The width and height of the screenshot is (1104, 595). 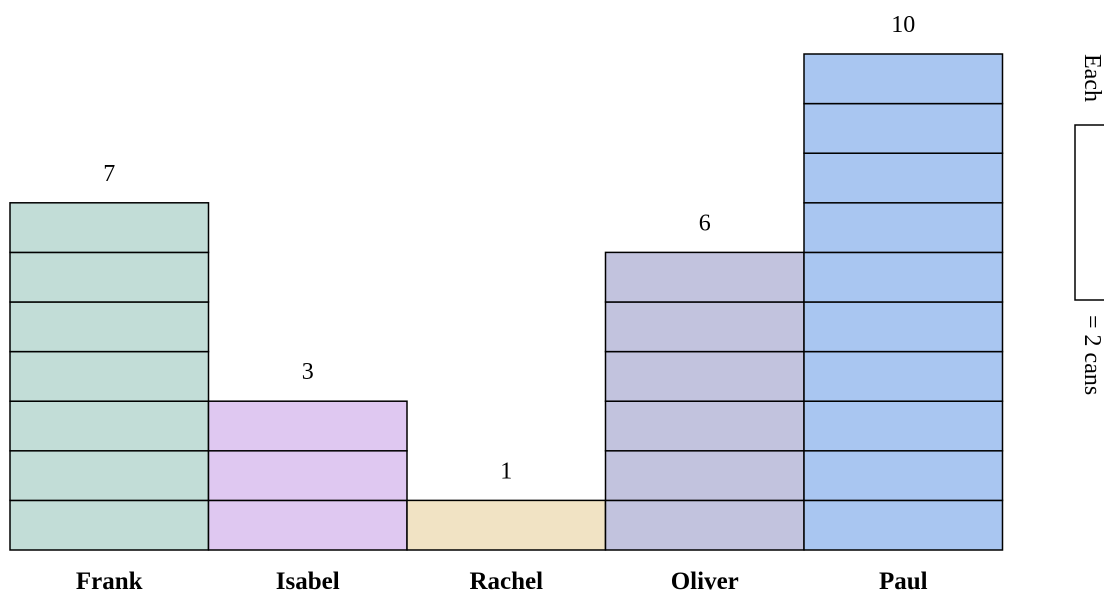 What do you see at coordinates (705, 581) in the screenshot?
I see `category-label-oliver: Oliver` at bounding box center [705, 581].